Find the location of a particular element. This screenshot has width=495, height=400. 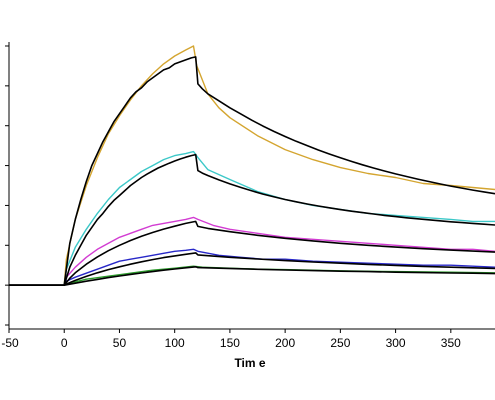

x-tick-label: 250 is located at coordinates (340, 343).